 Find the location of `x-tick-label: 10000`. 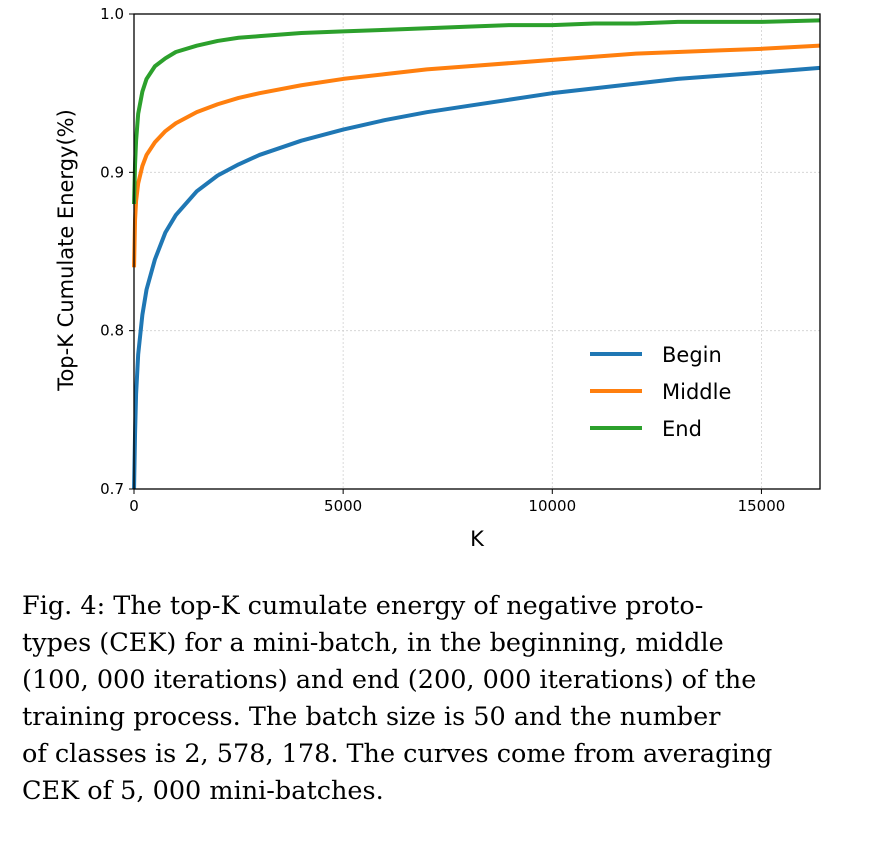

x-tick-label: 10000 is located at coordinates (552, 506).